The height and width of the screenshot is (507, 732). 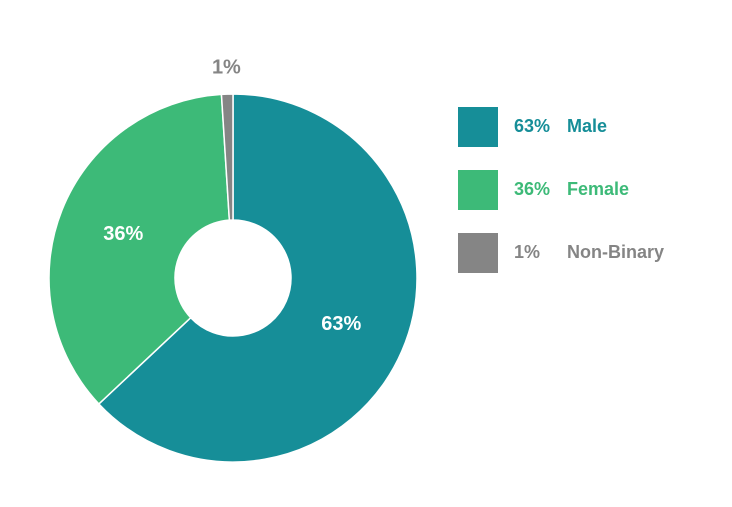 What do you see at coordinates (587, 126) in the screenshot?
I see `legend-label: Male` at bounding box center [587, 126].